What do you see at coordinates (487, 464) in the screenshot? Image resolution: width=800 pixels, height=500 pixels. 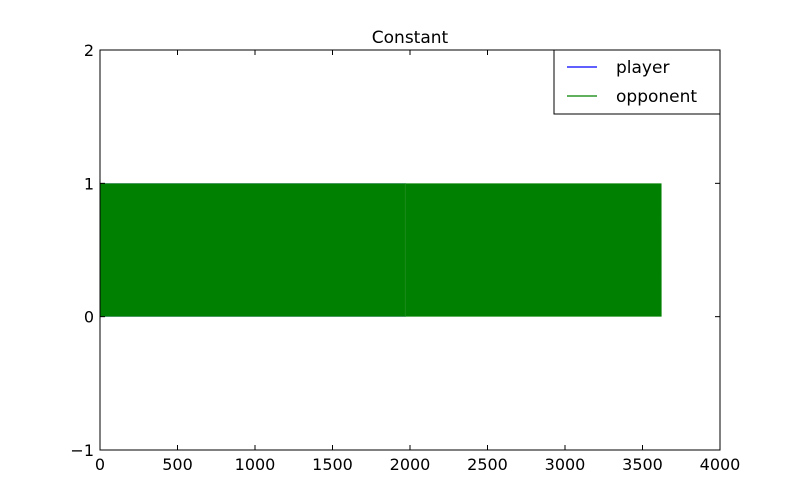 I see `x-tick-label: 2500` at bounding box center [487, 464].